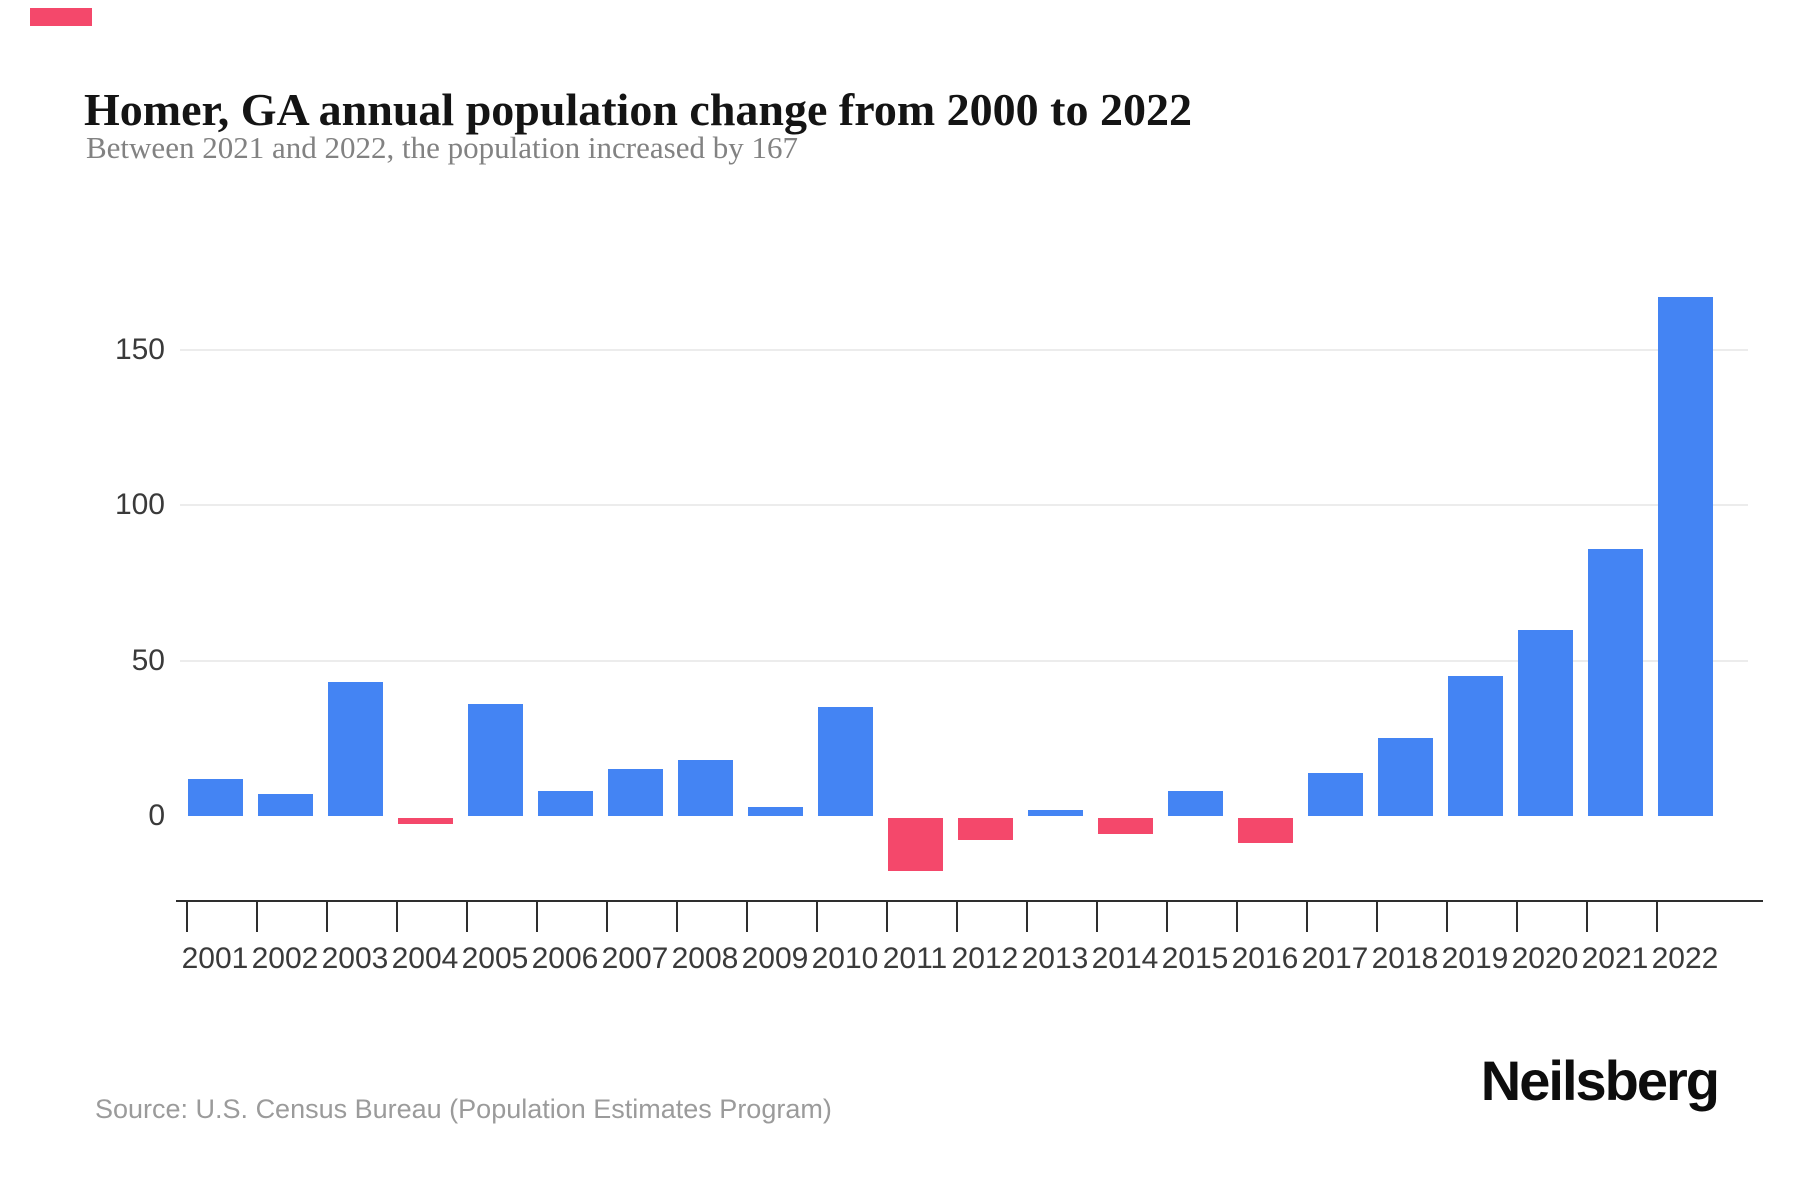 This screenshot has height=1200, width=1800. Describe the element at coordinates (1405, 958) in the screenshot. I see `x-axis-label-2018: 2018` at that location.